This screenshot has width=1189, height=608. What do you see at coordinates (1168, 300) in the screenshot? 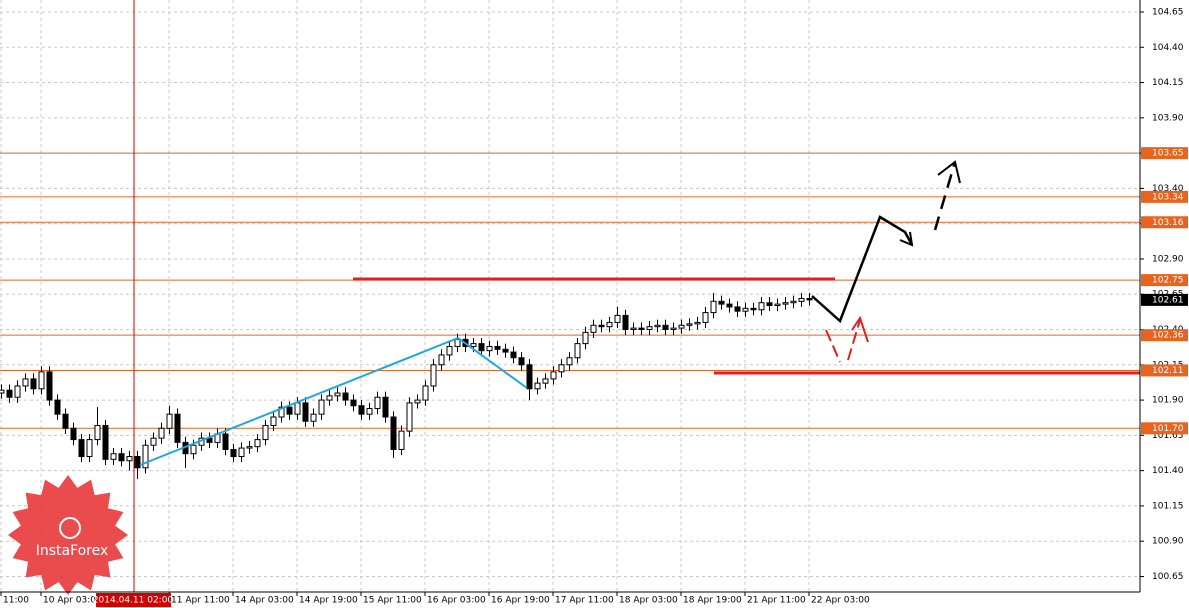
I see `current-price-label: 102.61` at bounding box center [1168, 300].